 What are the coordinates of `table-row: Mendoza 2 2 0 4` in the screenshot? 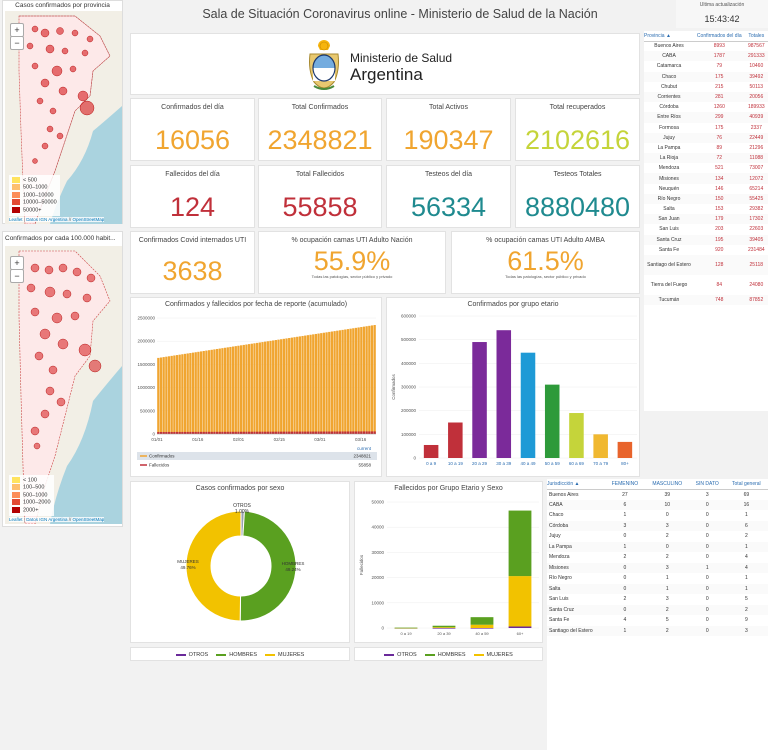 It's located at (657, 557).